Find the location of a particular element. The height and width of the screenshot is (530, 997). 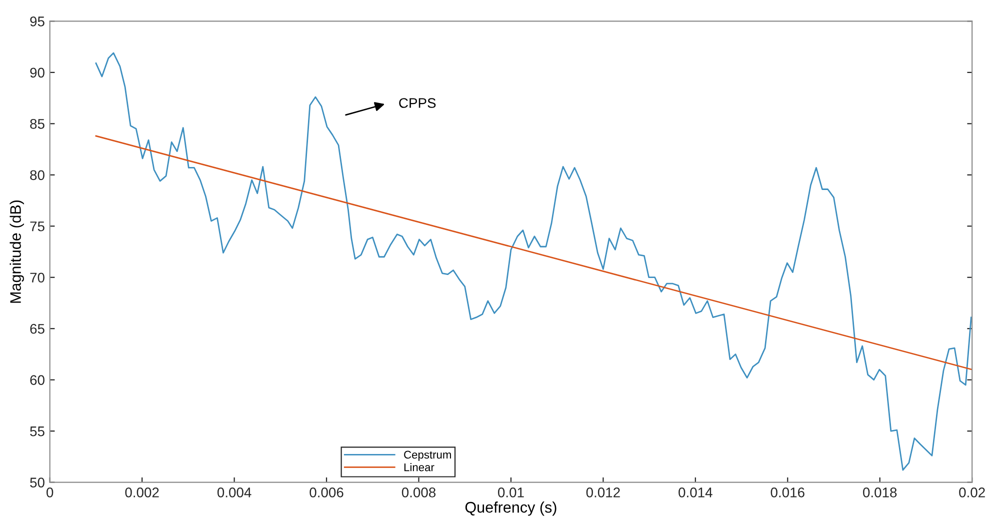

x-tick-label: 0.008 is located at coordinates (419, 493).